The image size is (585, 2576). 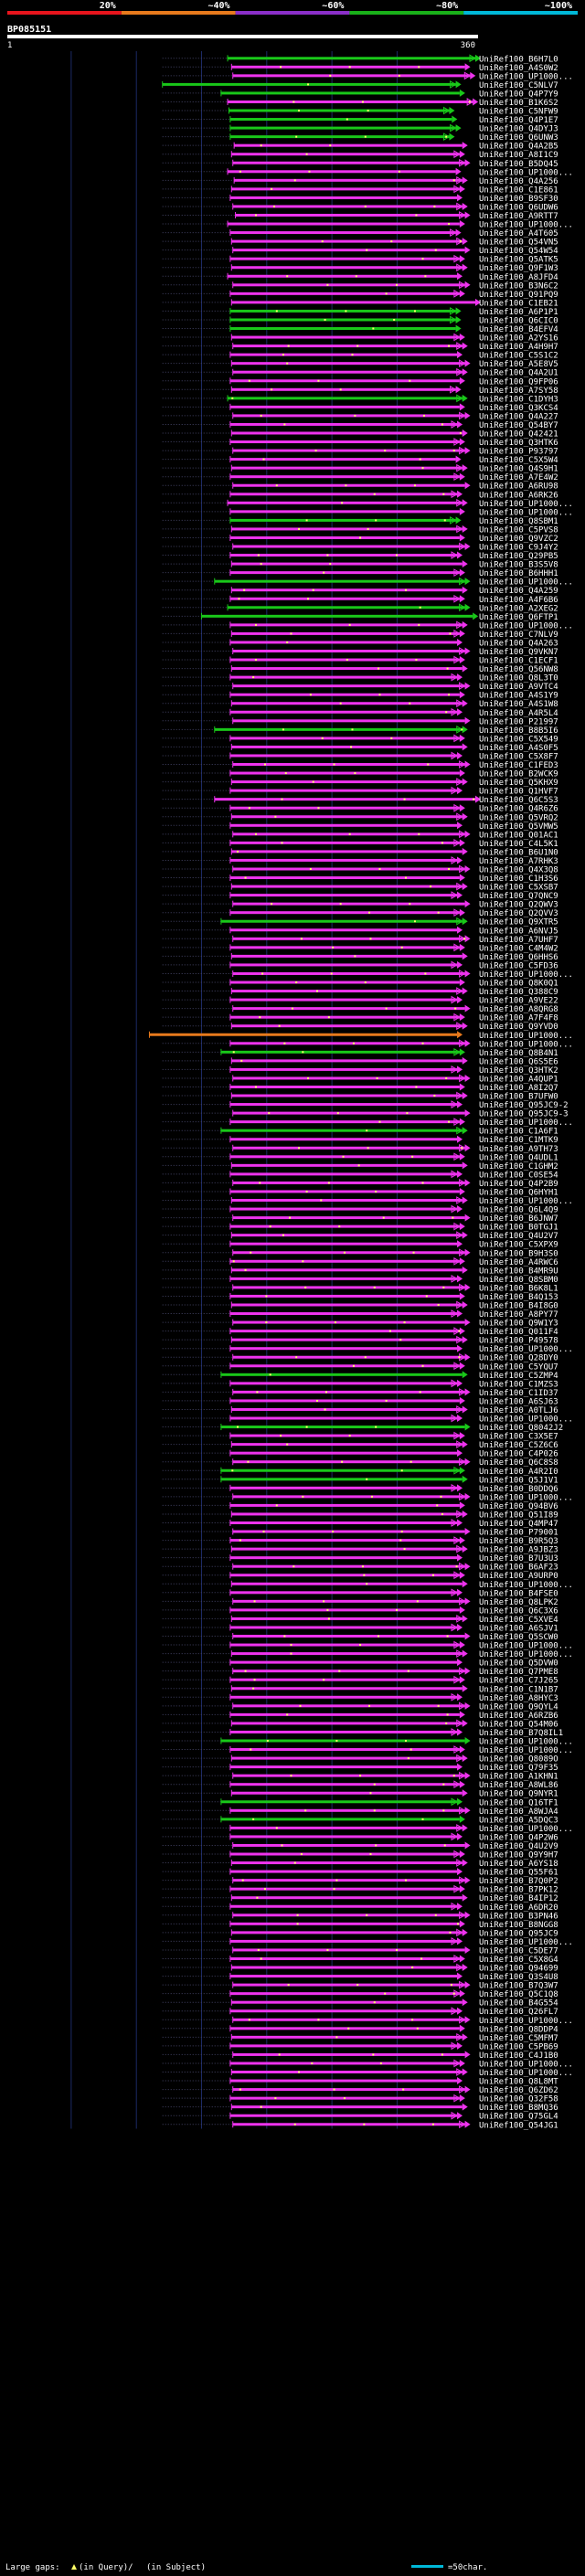 I want to click on hit-label: UniRef100_Q51I89, so click(x=518, y=1515).